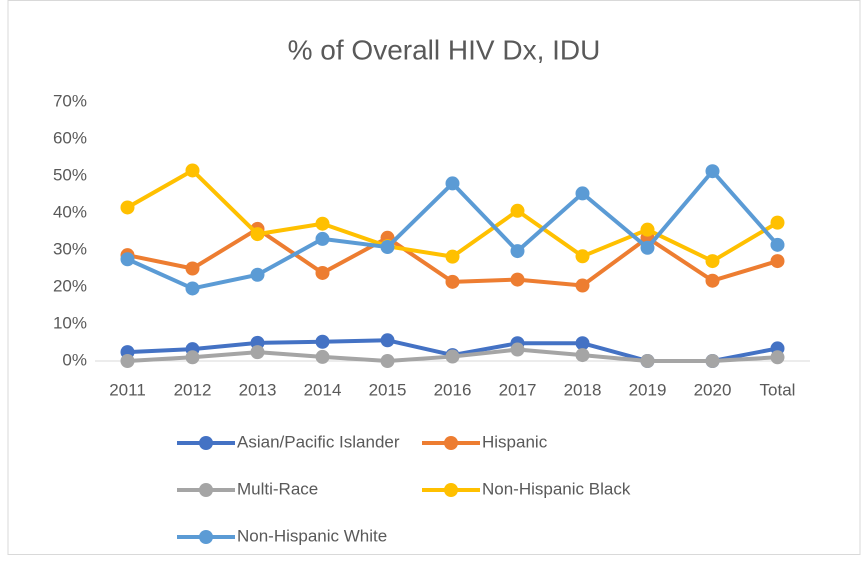 The height and width of the screenshot is (563, 861). Describe the element at coordinates (70, 174) in the screenshot. I see `y-tick-label: 50%` at that location.